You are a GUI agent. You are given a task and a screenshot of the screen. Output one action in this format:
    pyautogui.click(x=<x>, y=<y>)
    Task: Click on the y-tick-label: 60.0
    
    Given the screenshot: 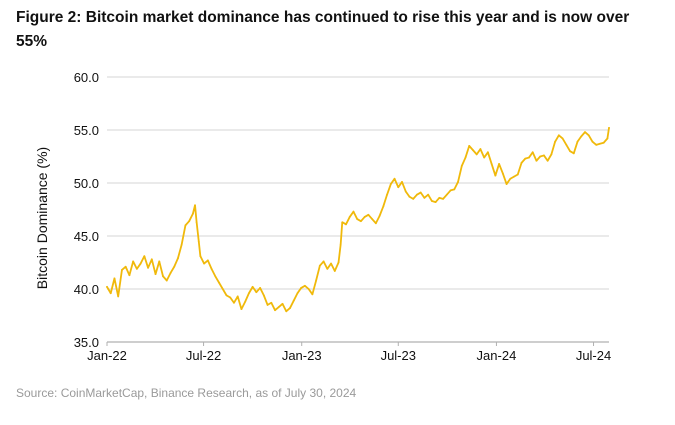 What is the action you would take?
    pyautogui.click(x=86, y=77)
    